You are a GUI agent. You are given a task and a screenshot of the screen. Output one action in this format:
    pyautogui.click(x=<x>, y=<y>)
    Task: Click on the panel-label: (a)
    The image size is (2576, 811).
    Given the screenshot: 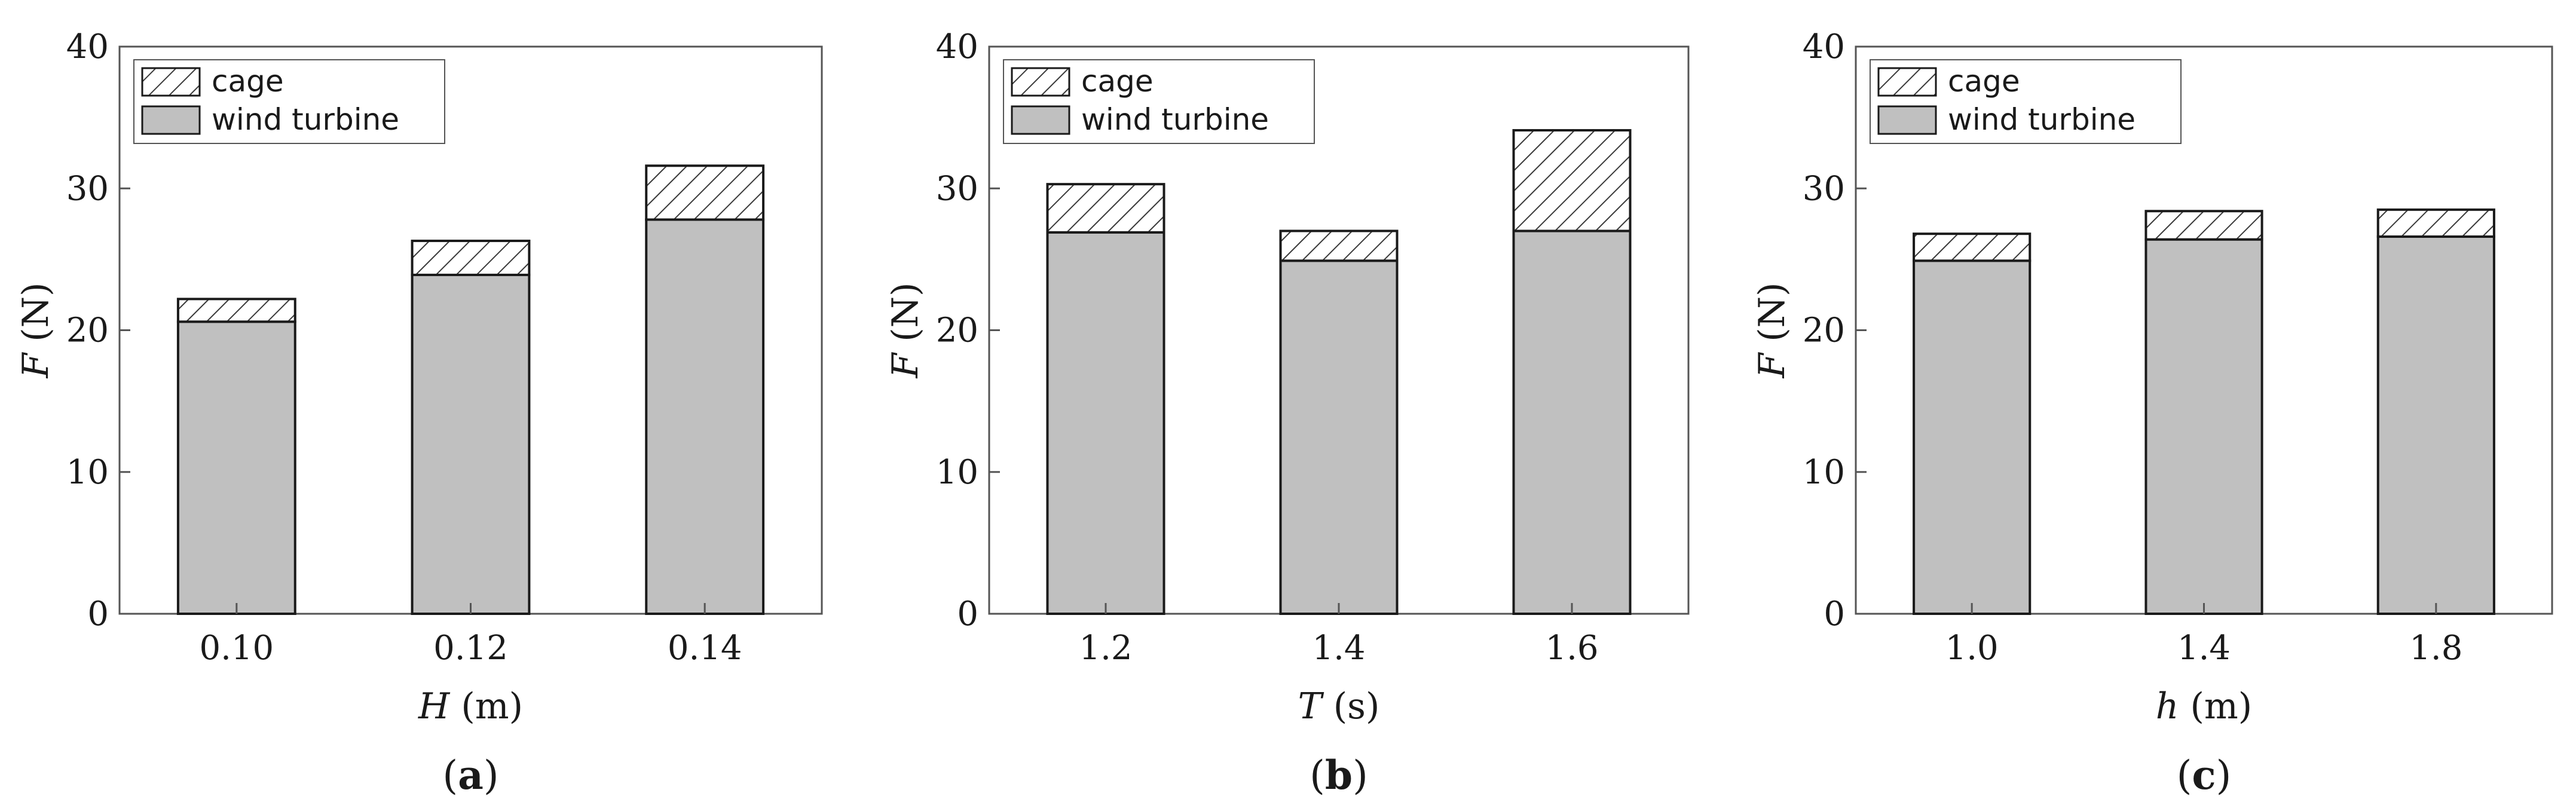 What is the action you would take?
    pyautogui.click(x=470, y=775)
    